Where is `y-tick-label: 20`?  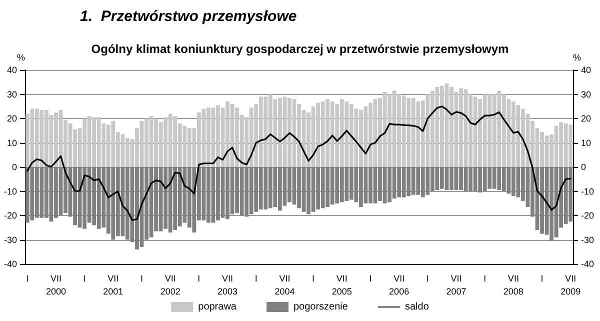 y-tick-label: 20 is located at coordinates (11, 119).